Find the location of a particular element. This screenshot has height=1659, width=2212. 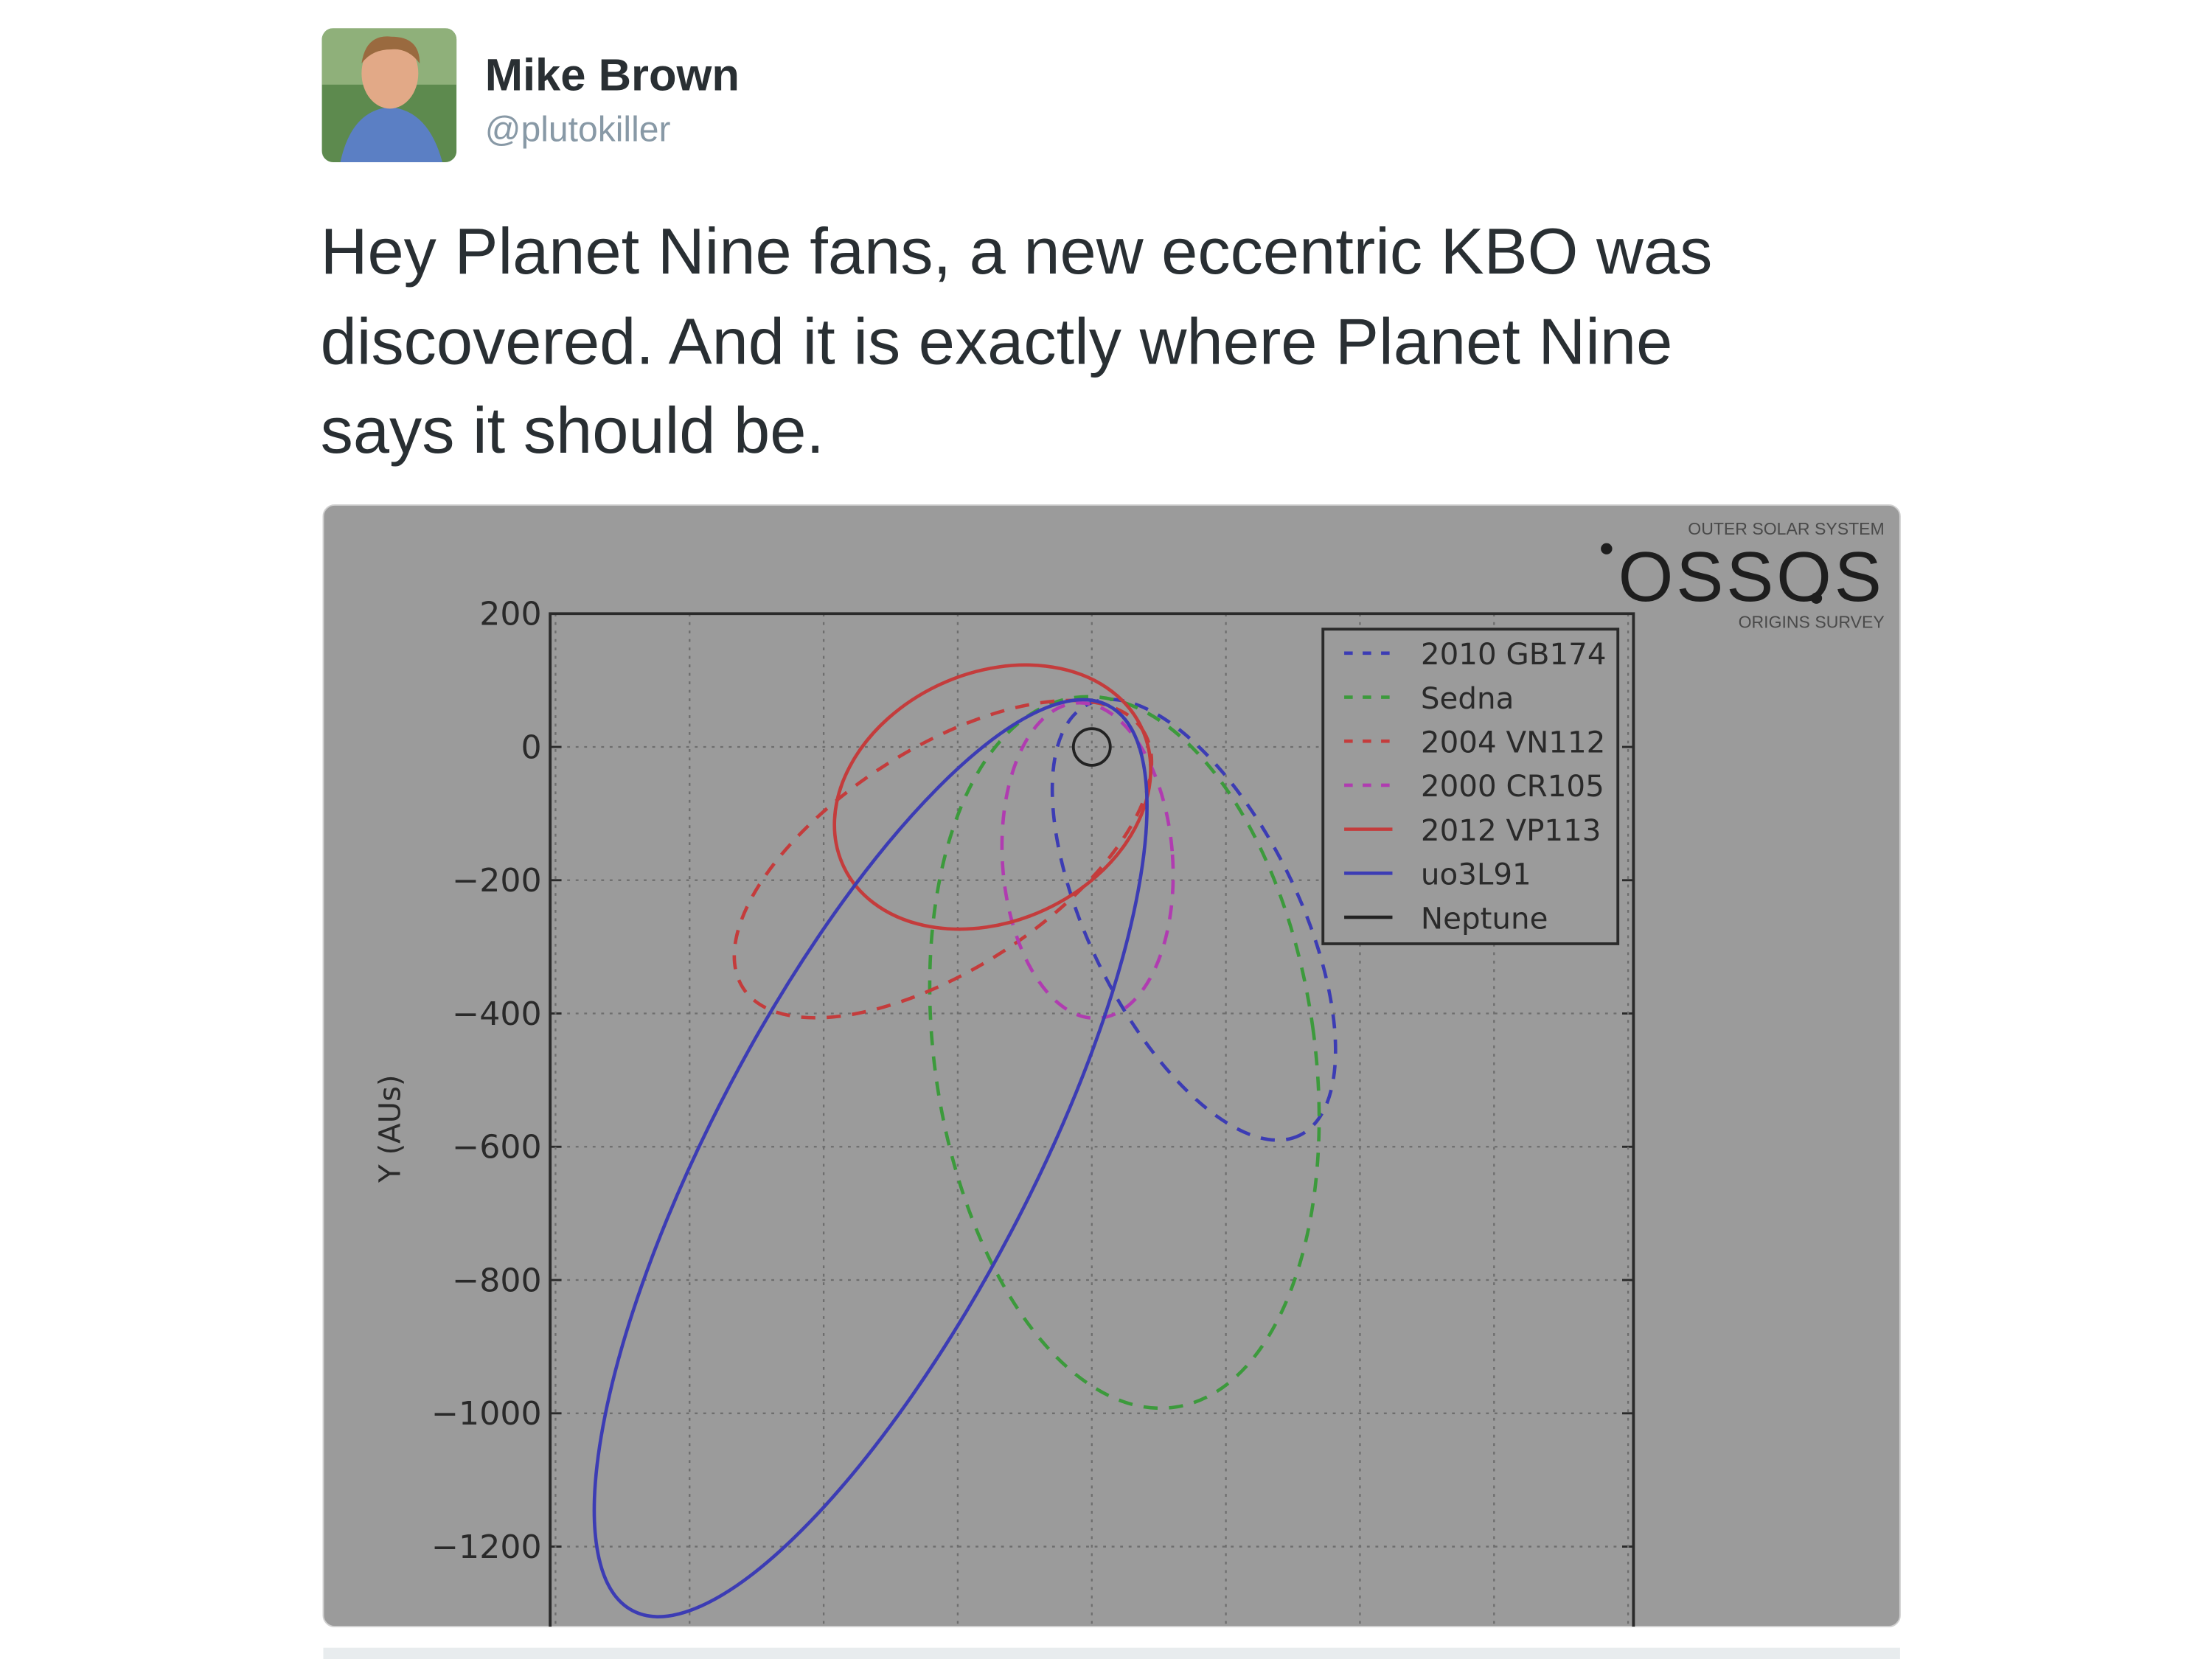

y-axis-label: Y (AUs) is located at coordinates (390, 1128).